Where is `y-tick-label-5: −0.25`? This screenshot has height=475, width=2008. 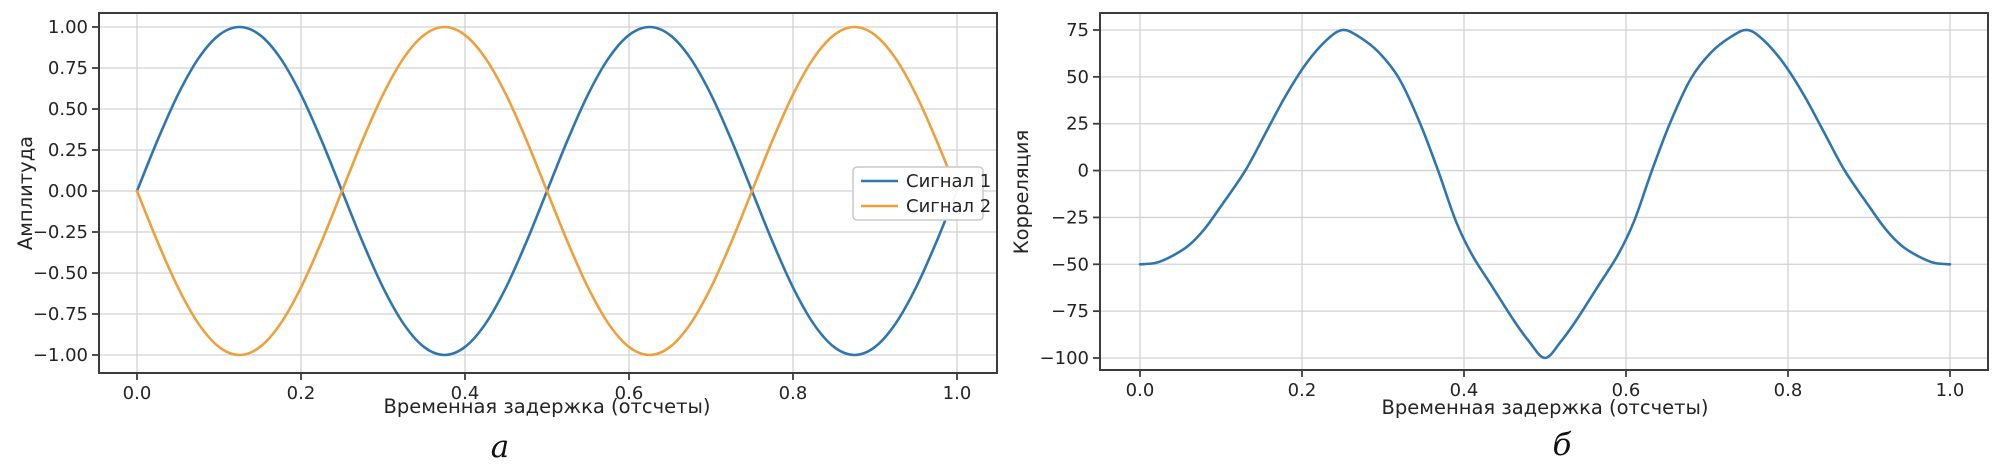 y-tick-label-5: −0.25 is located at coordinates (60, 232).